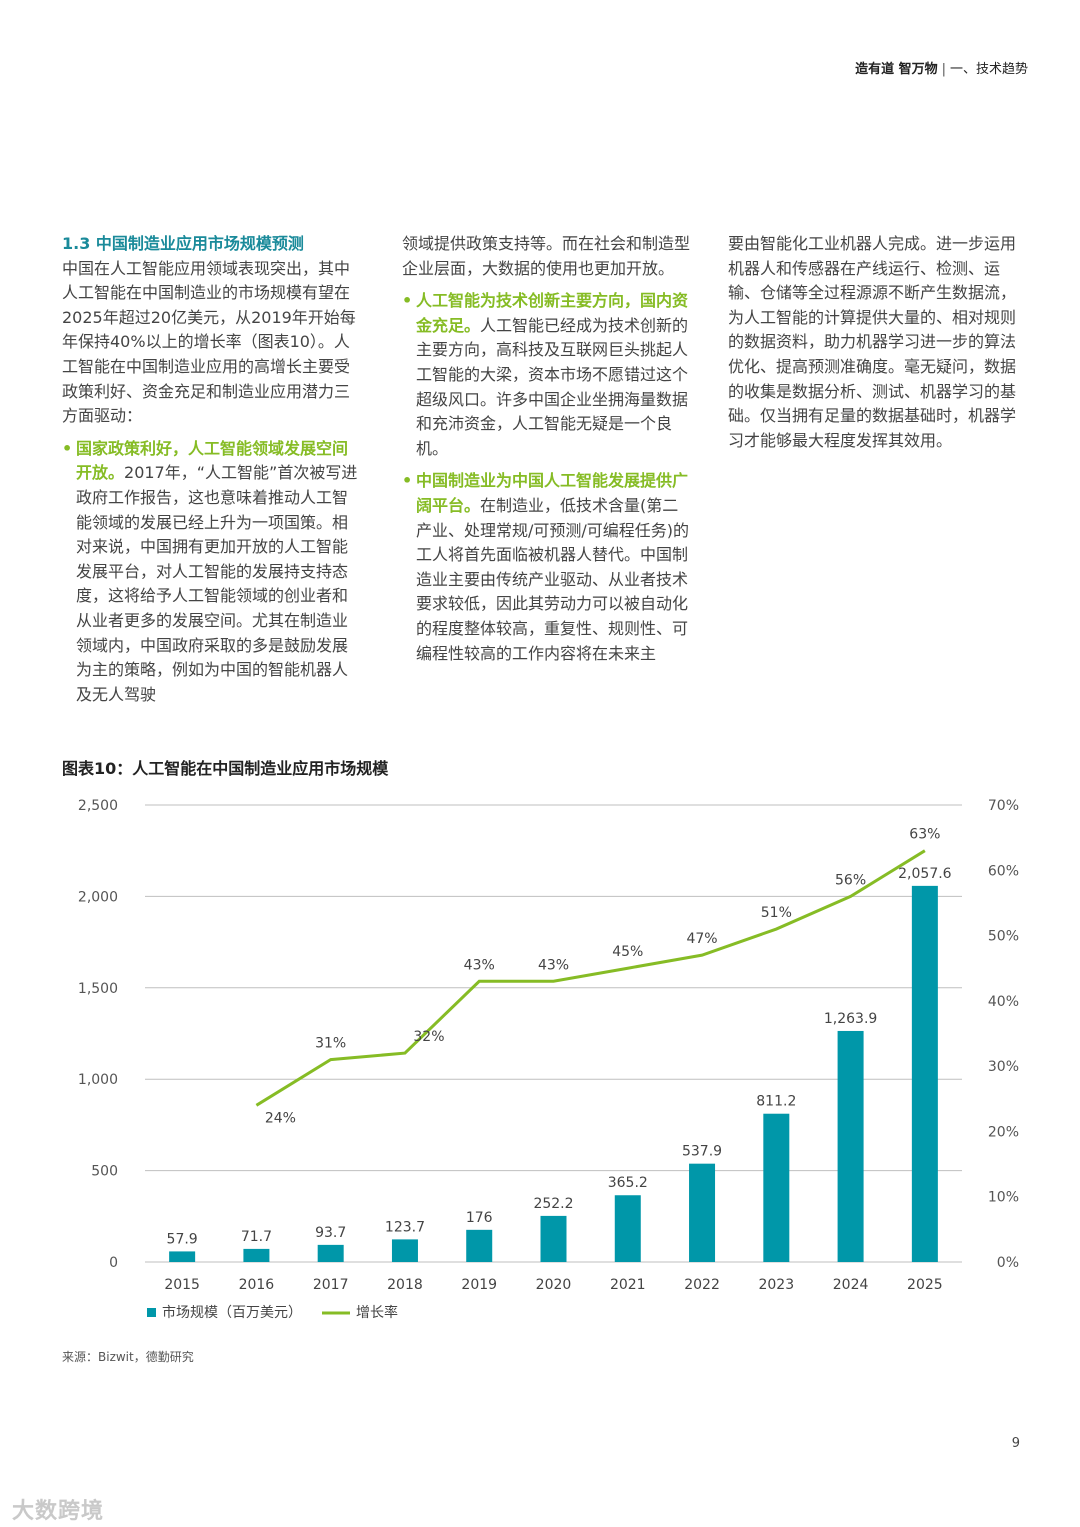 This screenshot has height=1527, width=1080. I want to click on page-header: 造有道 智万物 | 一、技术趋势, so click(941, 67).